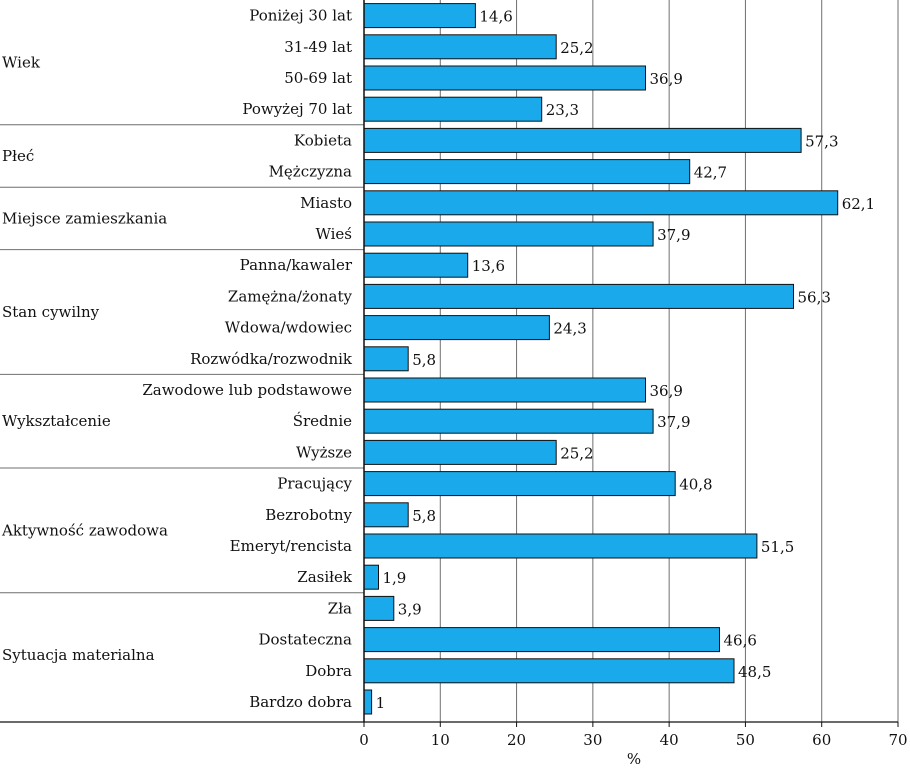 Image resolution: width=910 pixels, height=768 pixels. What do you see at coordinates (410, 609) in the screenshot?
I see `value-label: 3,9` at bounding box center [410, 609].